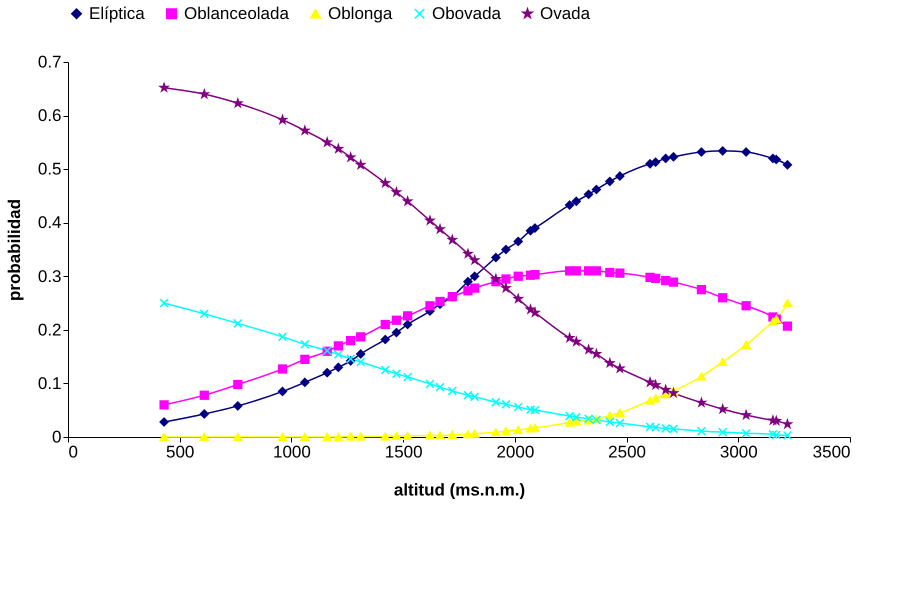  What do you see at coordinates (180, 452) in the screenshot?
I see `x-tick-label: 500` at bounding box center [180, 452].